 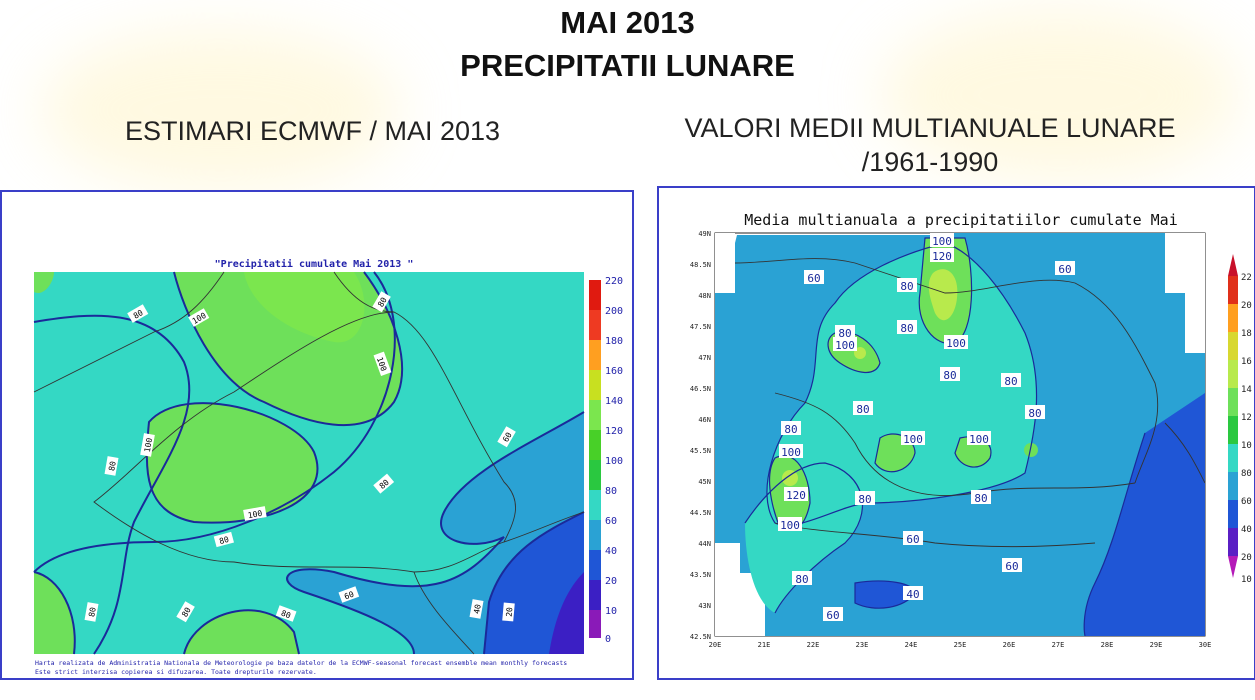 What do you see at coordinates (704, 544) in the screenshot?
I see `lat-tick: 44N` at bounding box center [704, 544].